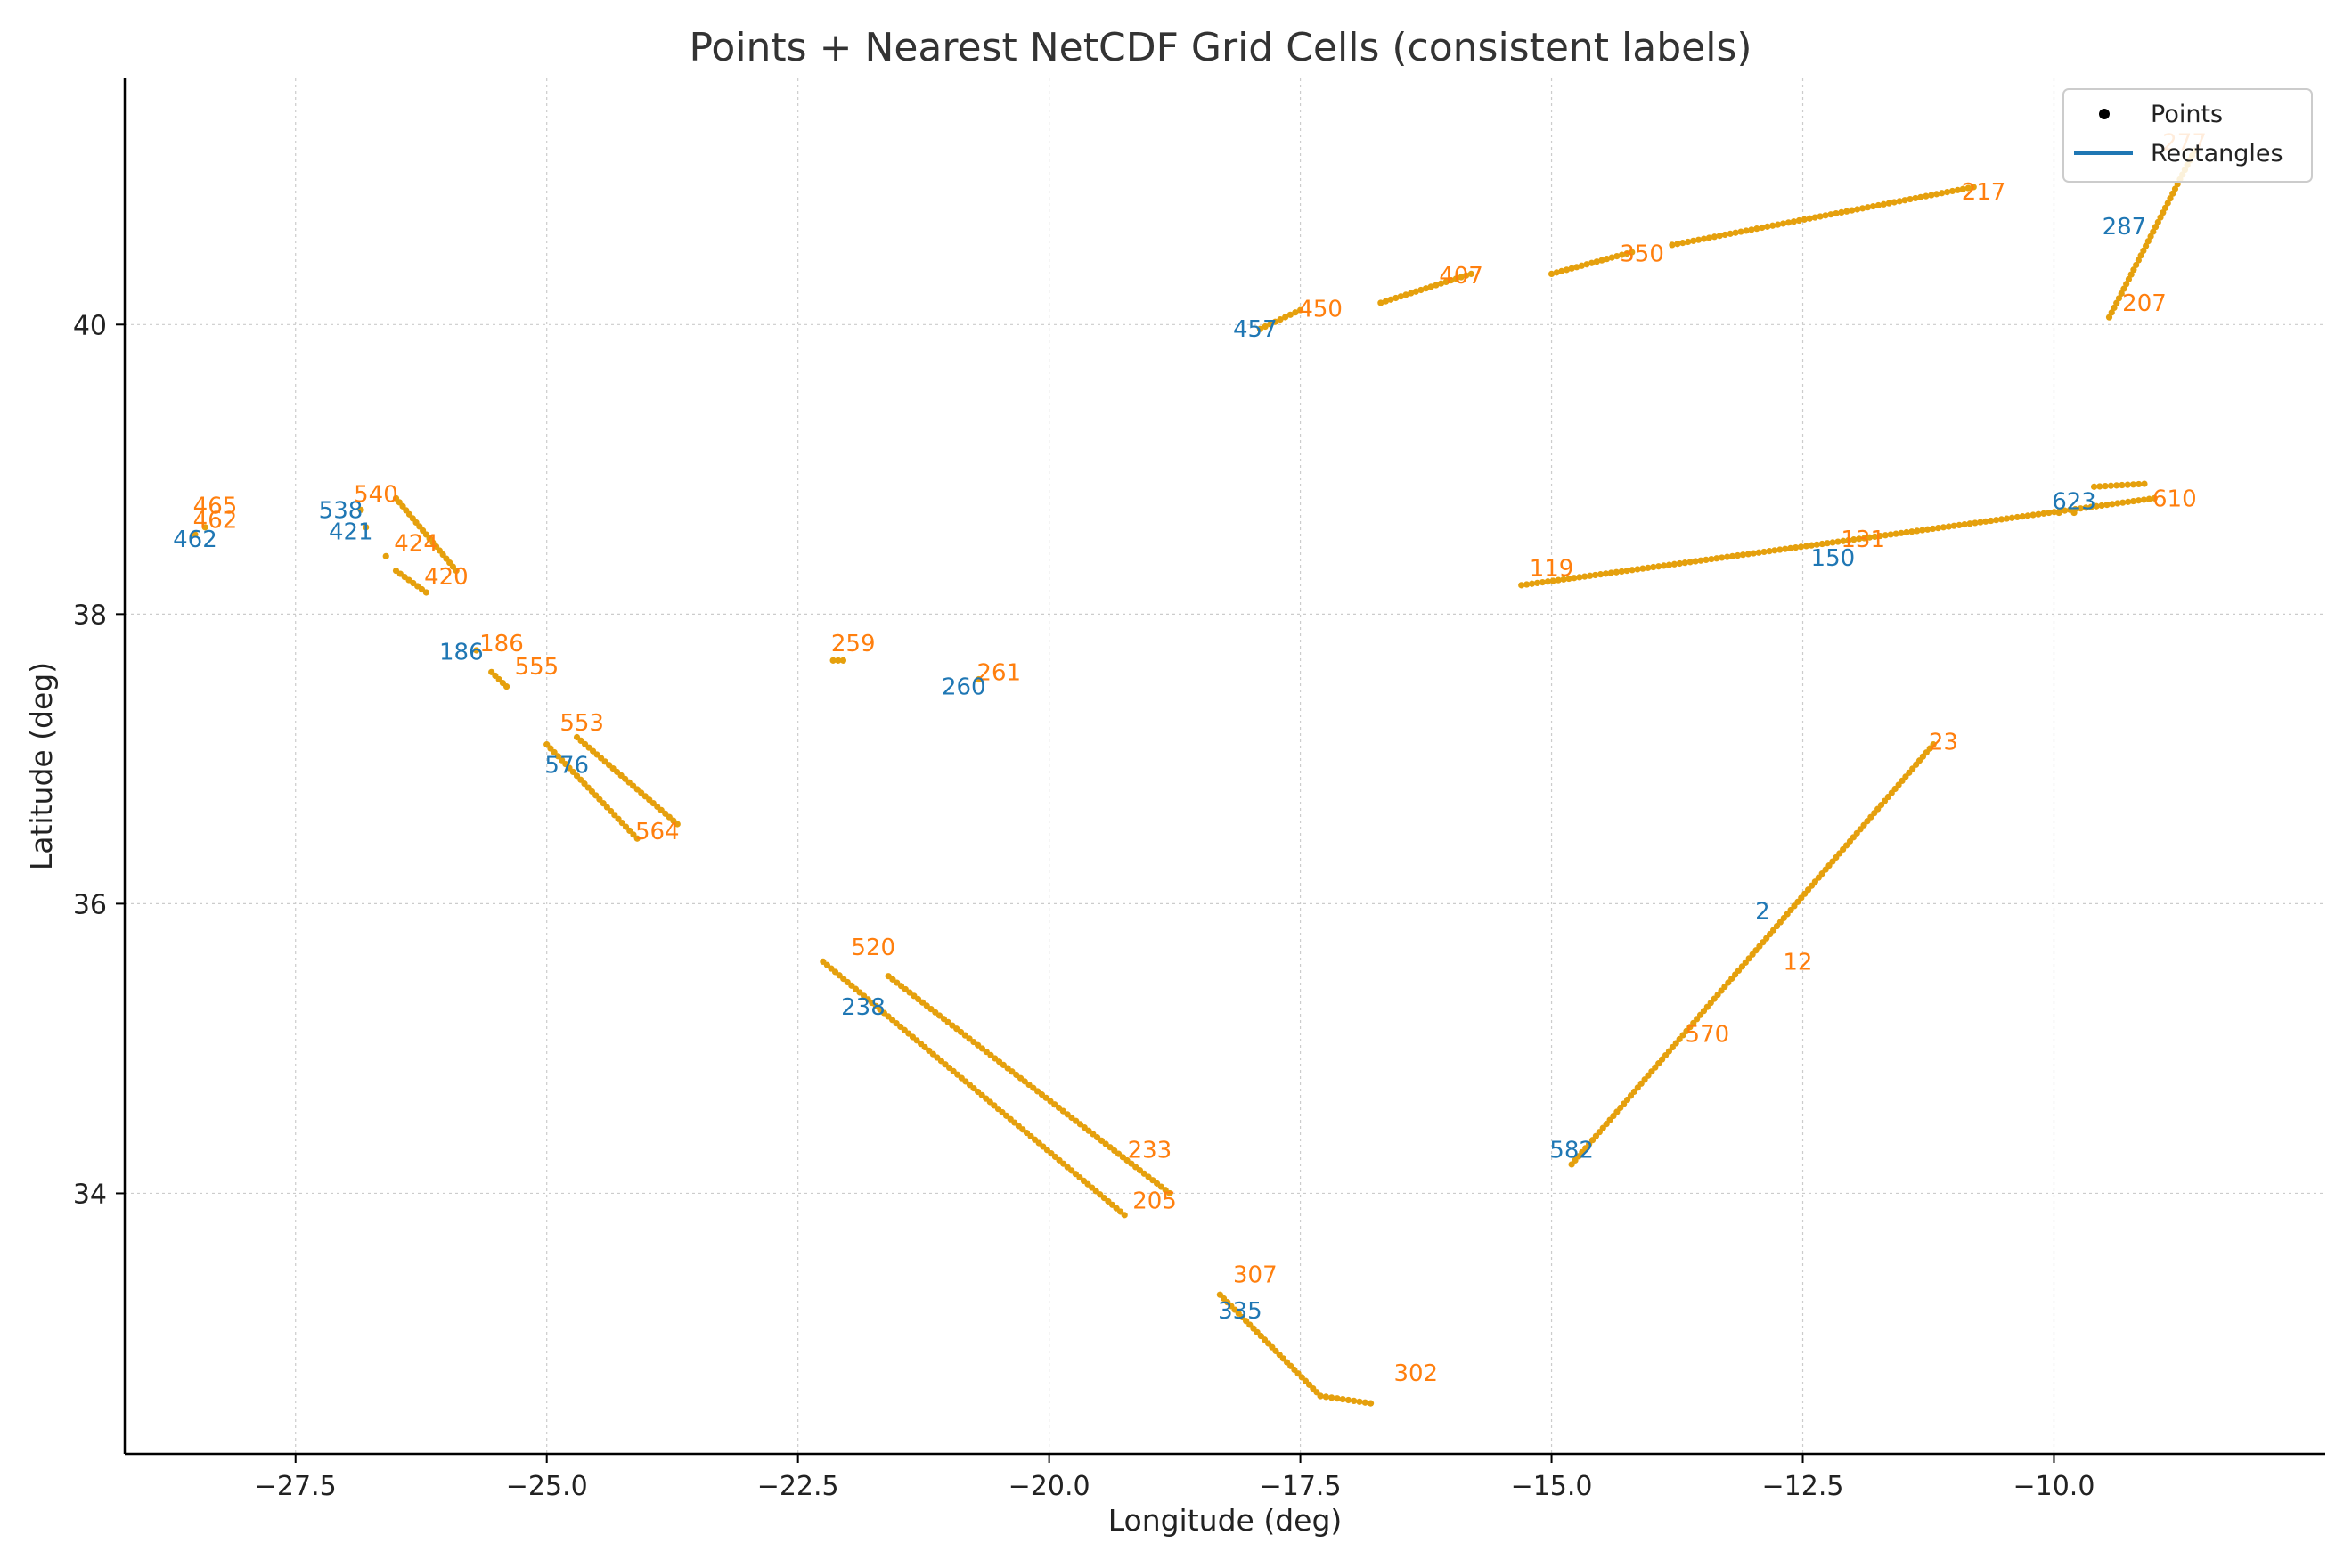 This screenshot has width=2352, height=1568. Describe the element at coordinates (1762, 912) in the screenshot. I see `rectangle-label: 2` at that location.